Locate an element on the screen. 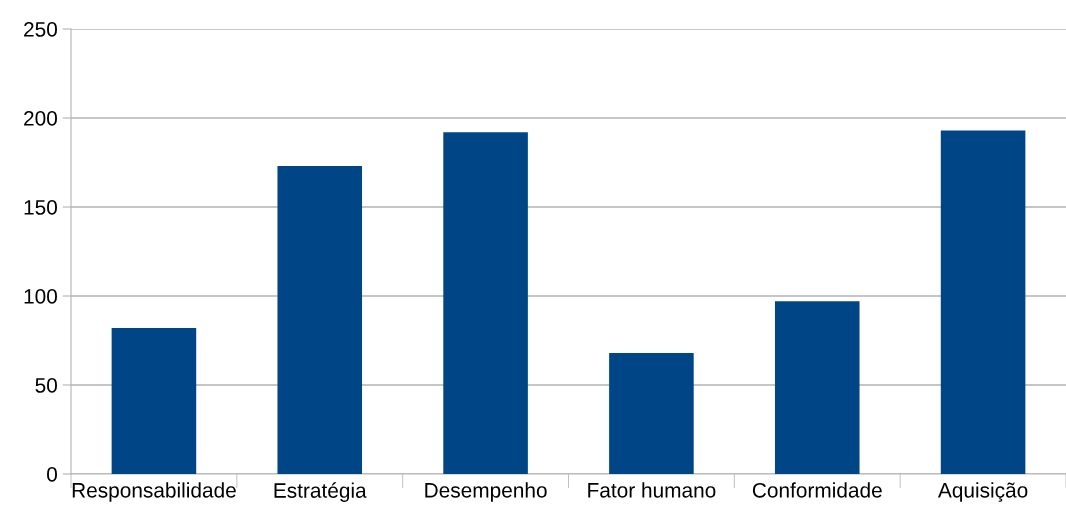  x-tick-label: Fator humano is located at coordinates (652, 490).